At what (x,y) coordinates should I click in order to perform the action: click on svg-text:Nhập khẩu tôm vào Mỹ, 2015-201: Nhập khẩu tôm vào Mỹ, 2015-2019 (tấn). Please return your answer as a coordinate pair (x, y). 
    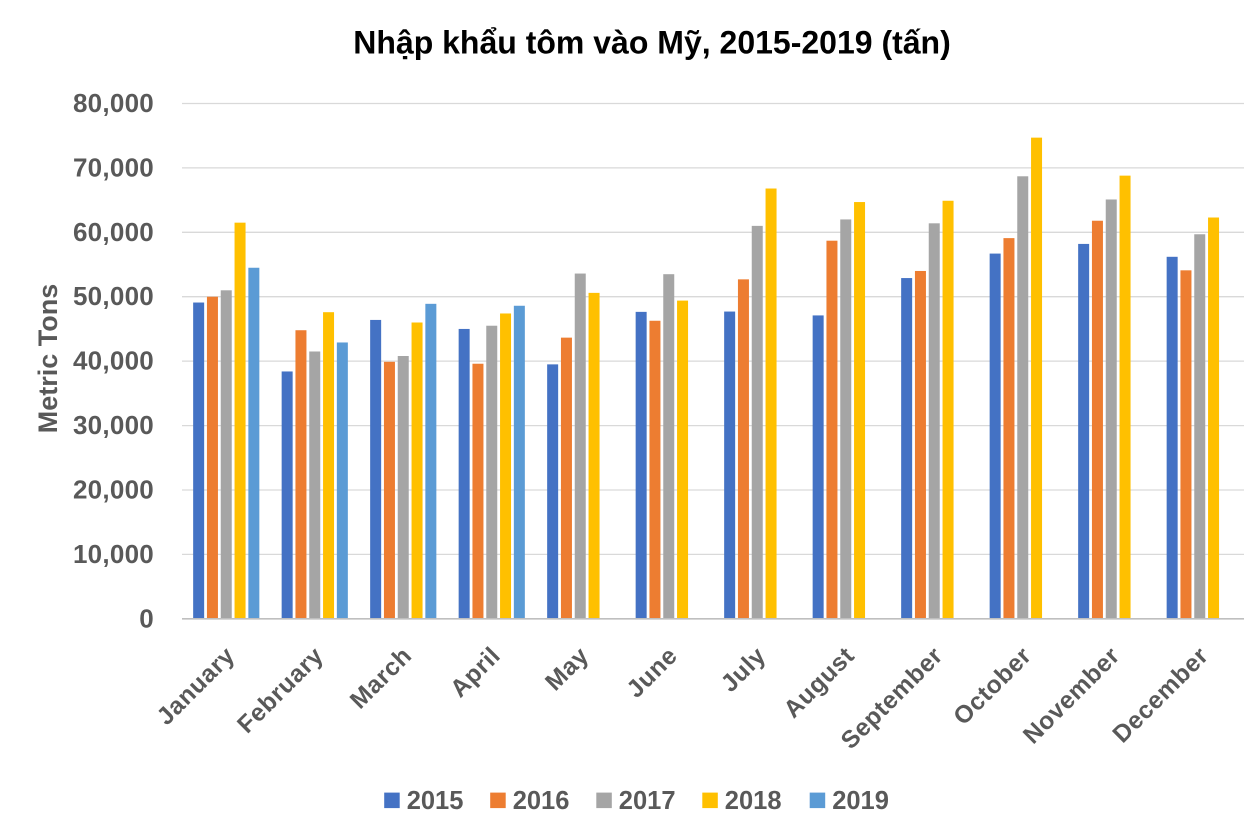
    Looking at the image, I should click on (652, 43).